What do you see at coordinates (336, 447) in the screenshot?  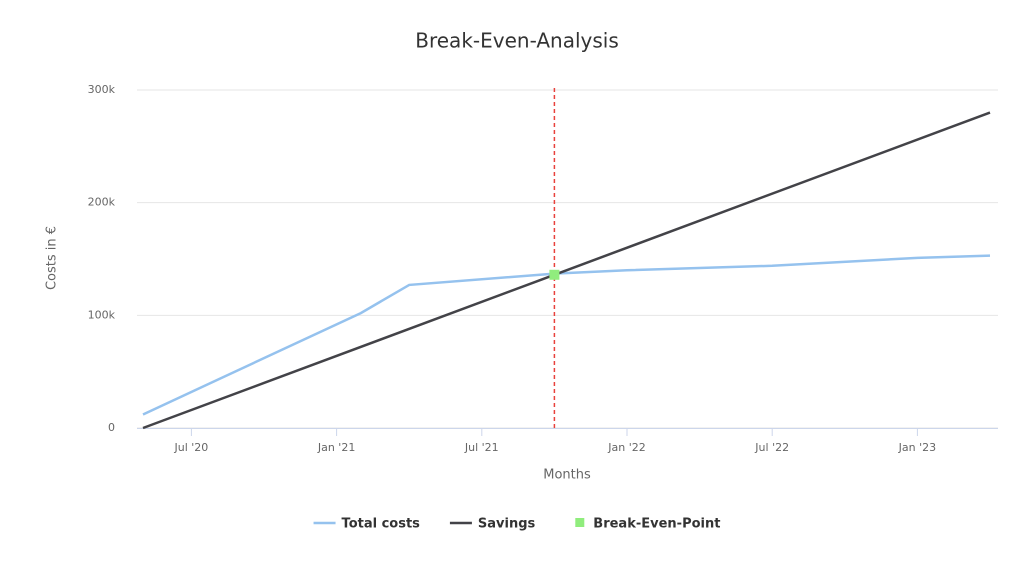 I see `x-tick-label: Jan '21` at bounding box center [336, 447].